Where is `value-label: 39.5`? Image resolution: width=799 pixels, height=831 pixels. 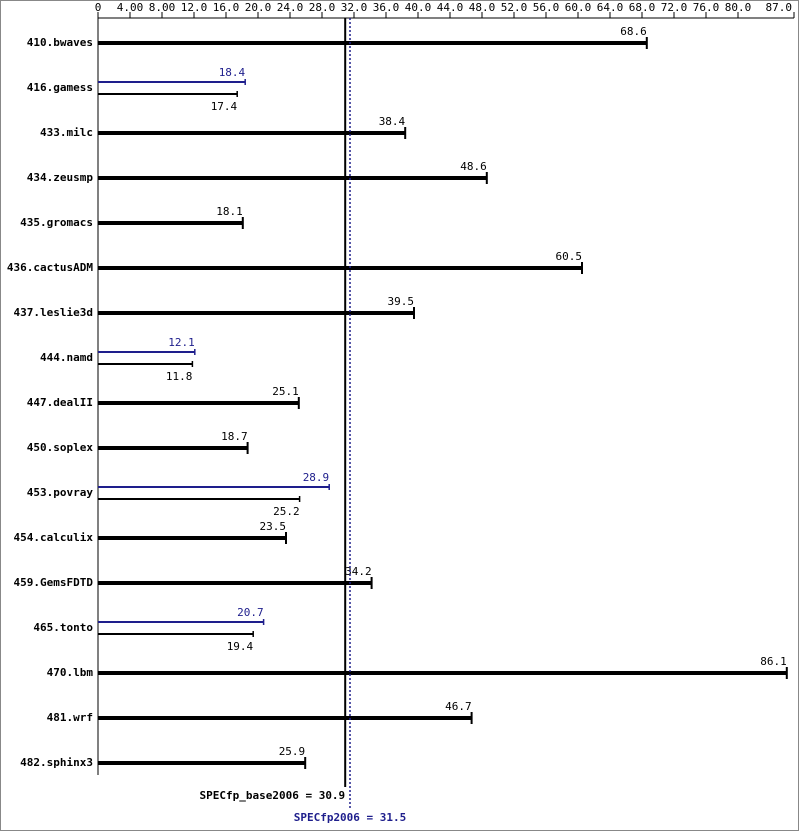
value-label: 39.5 is located at coordinates (401, 301).